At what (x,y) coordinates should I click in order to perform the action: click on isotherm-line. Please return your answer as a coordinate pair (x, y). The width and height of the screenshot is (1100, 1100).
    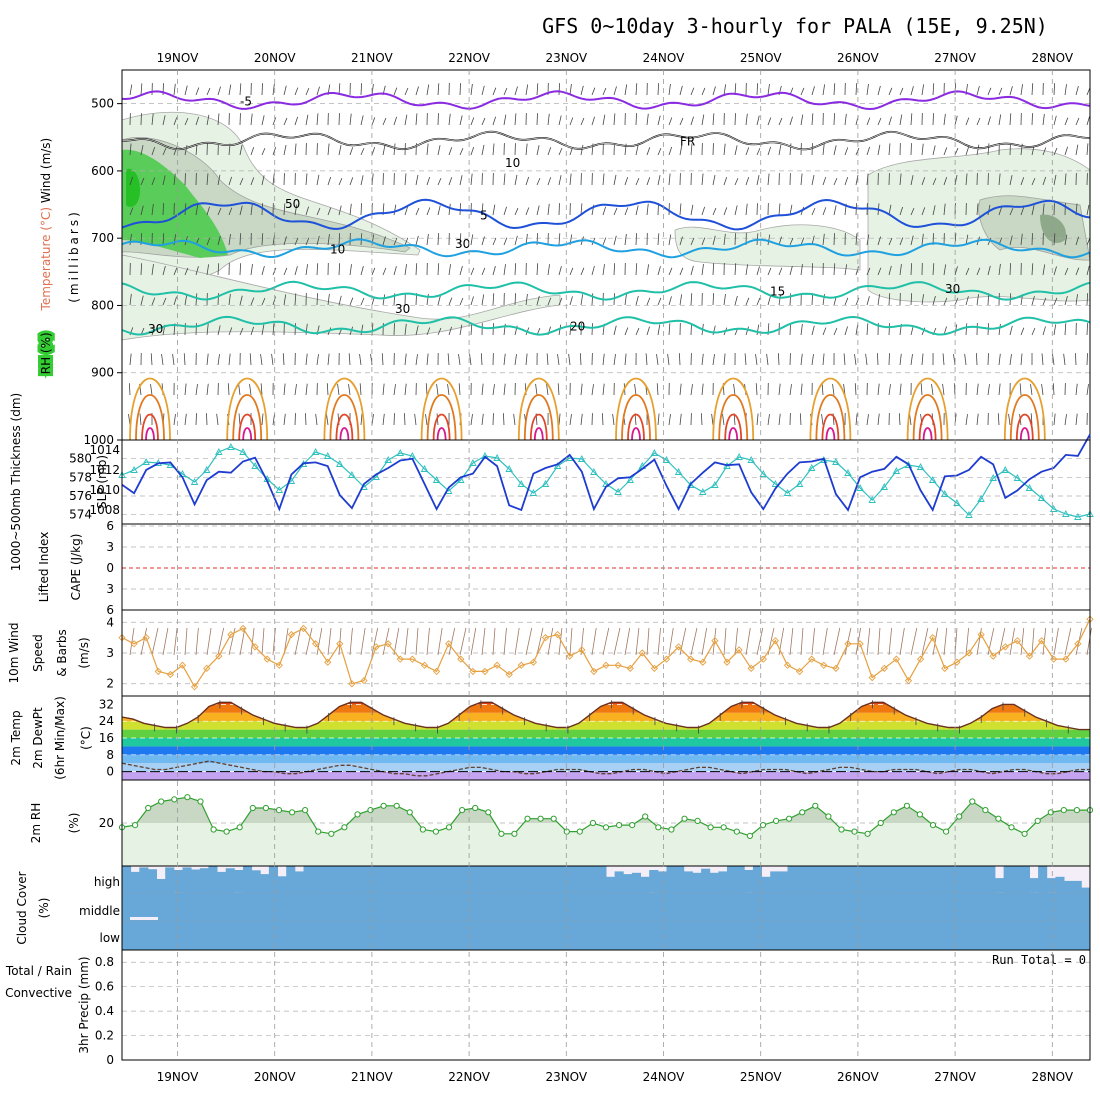
    Looking at the image, I should click on (606, 290).